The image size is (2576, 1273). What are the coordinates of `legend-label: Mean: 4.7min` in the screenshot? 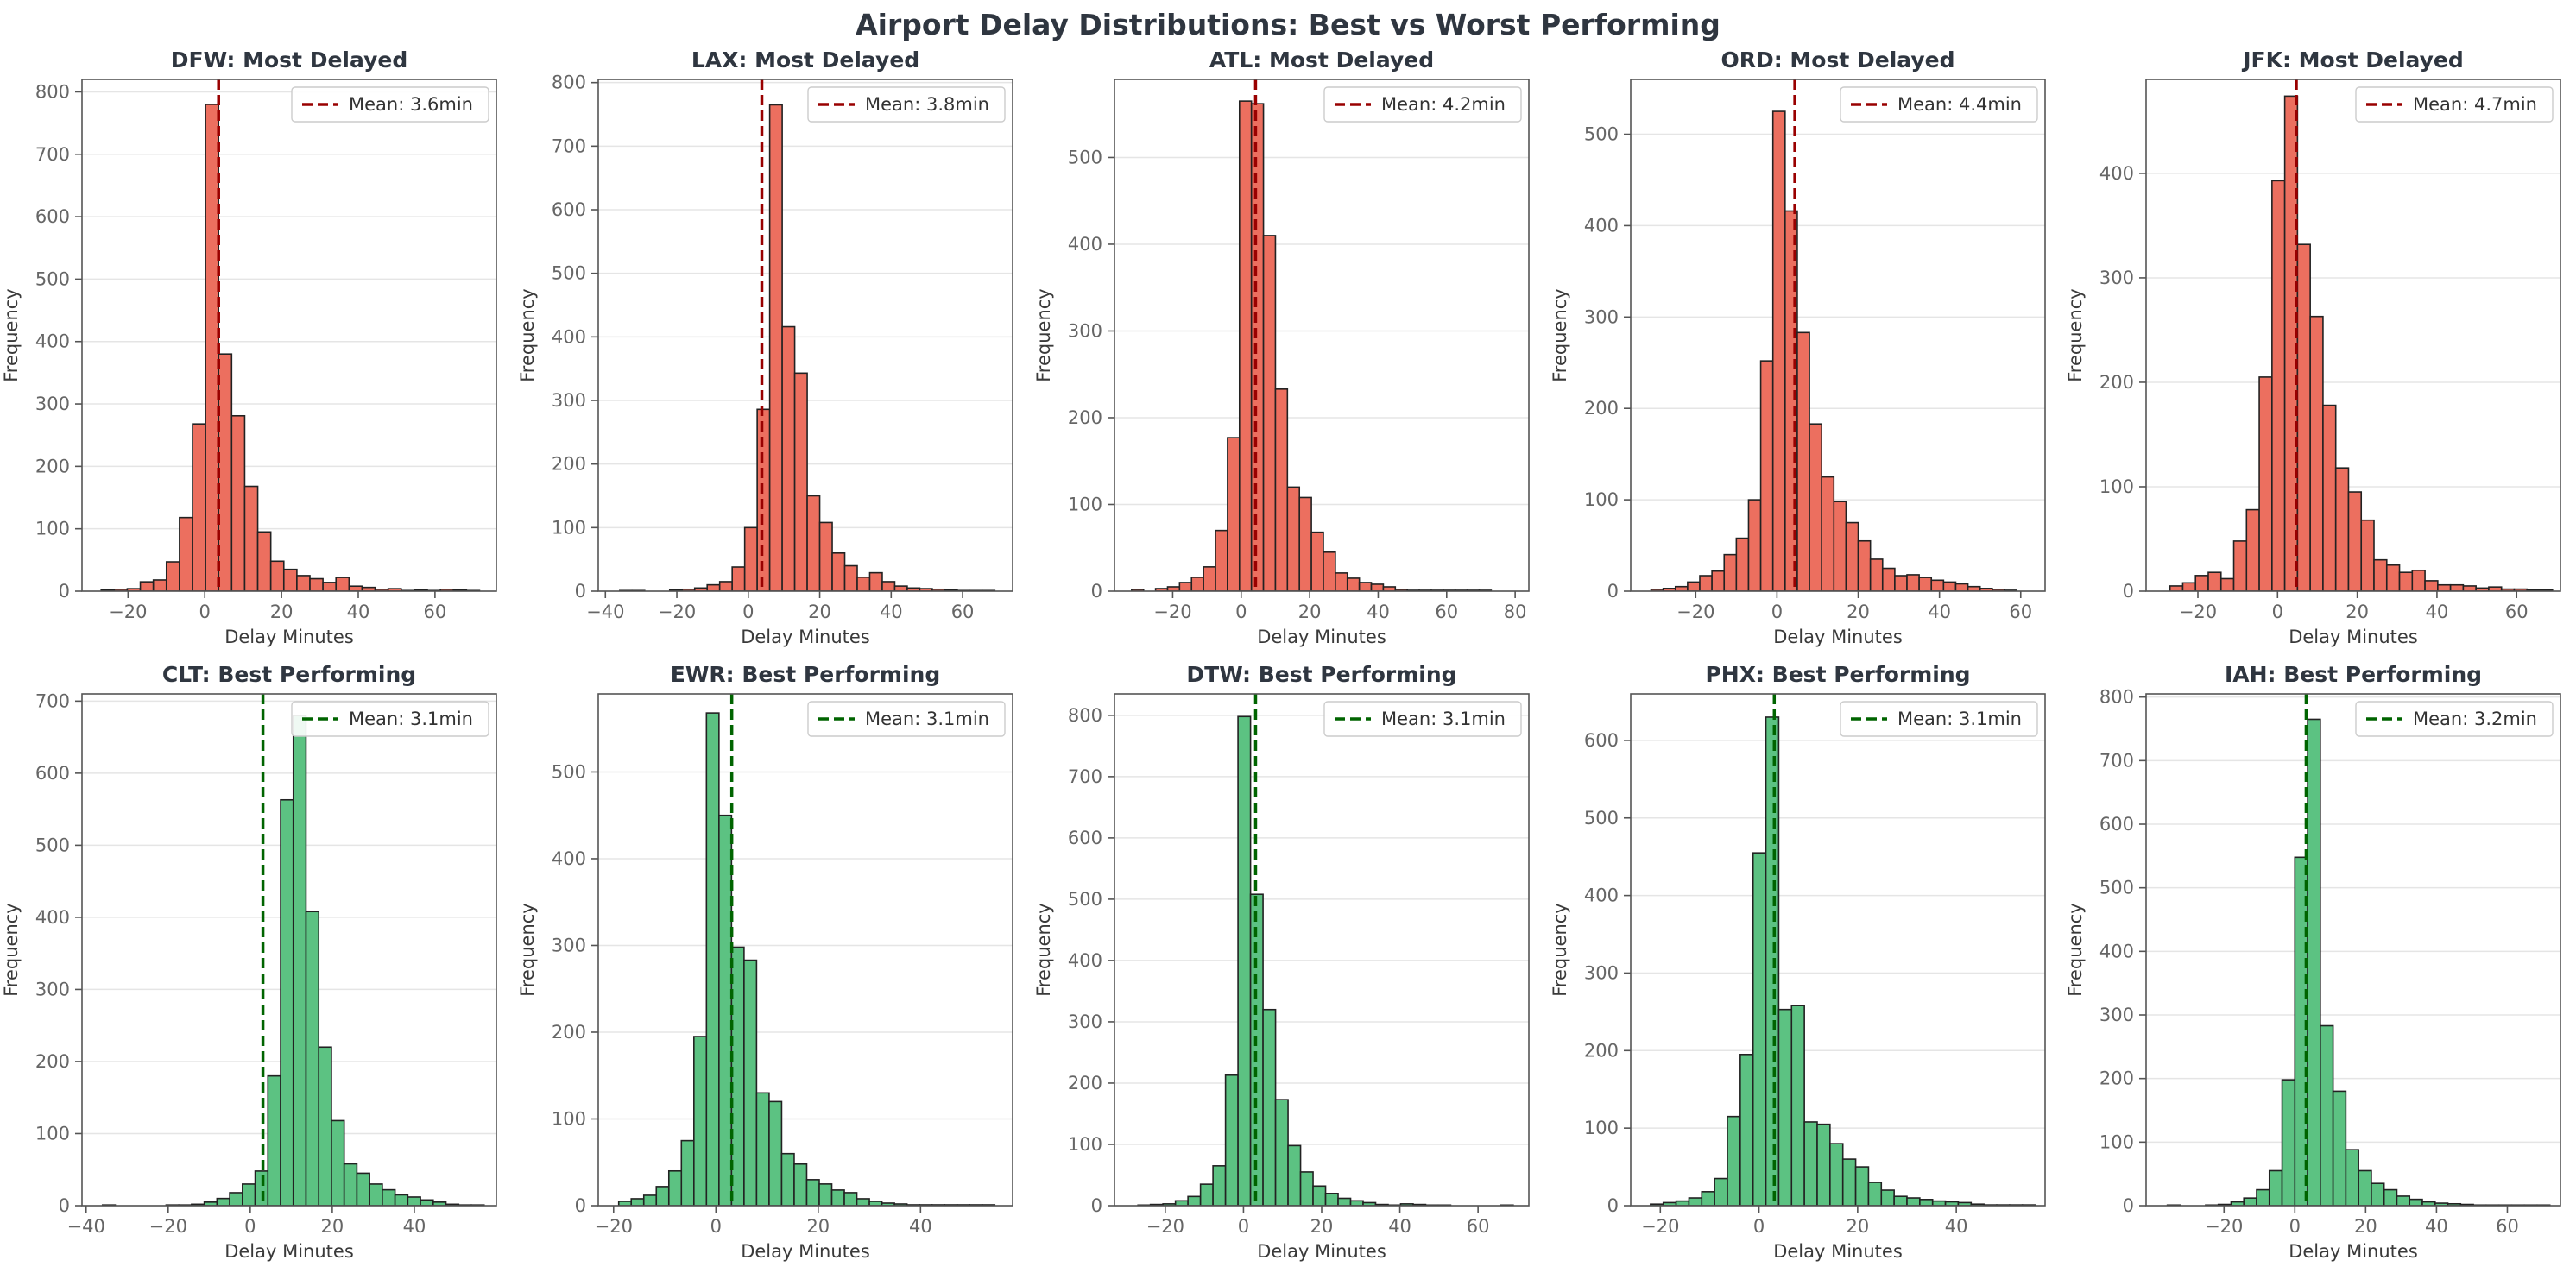 It's located at (2475, 105).